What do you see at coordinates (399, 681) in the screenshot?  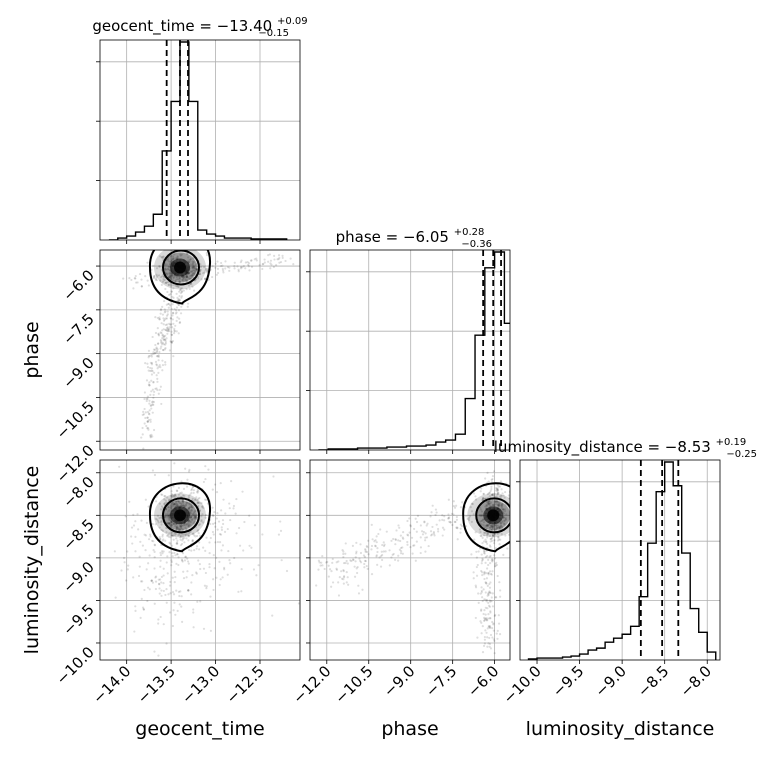 I see `x-tick-label: −9.0` at bounding box center [399, 681].